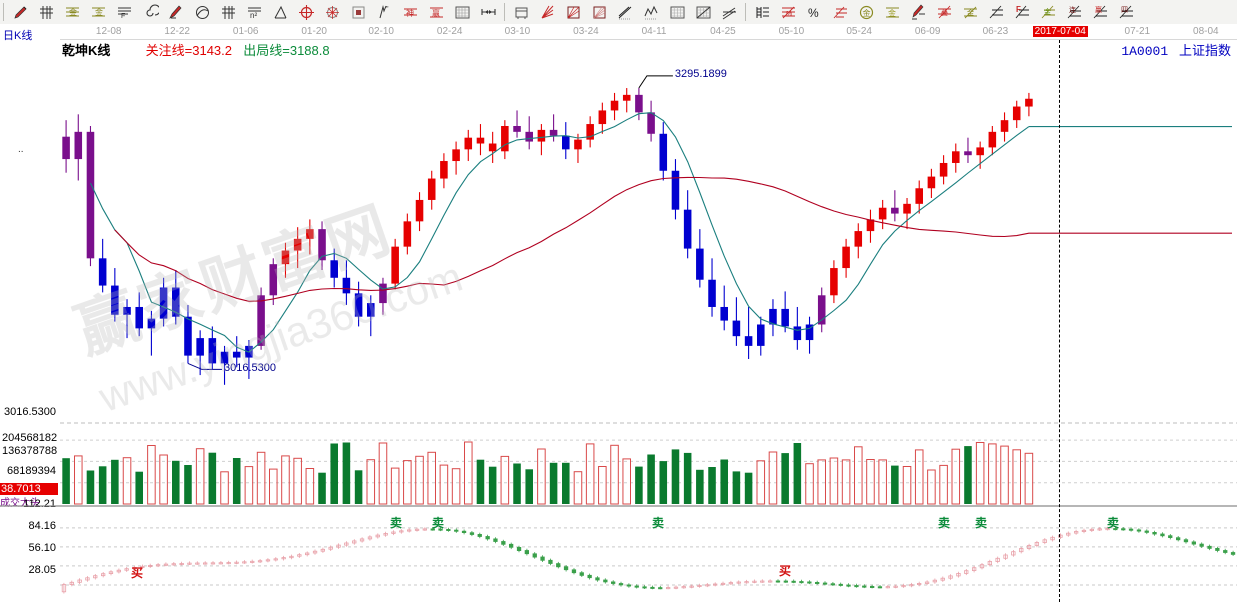  Describe the element at coordinates (286, 50) in the screenshot. I see `exit-line-label: 出局线=3188.8` at that location.